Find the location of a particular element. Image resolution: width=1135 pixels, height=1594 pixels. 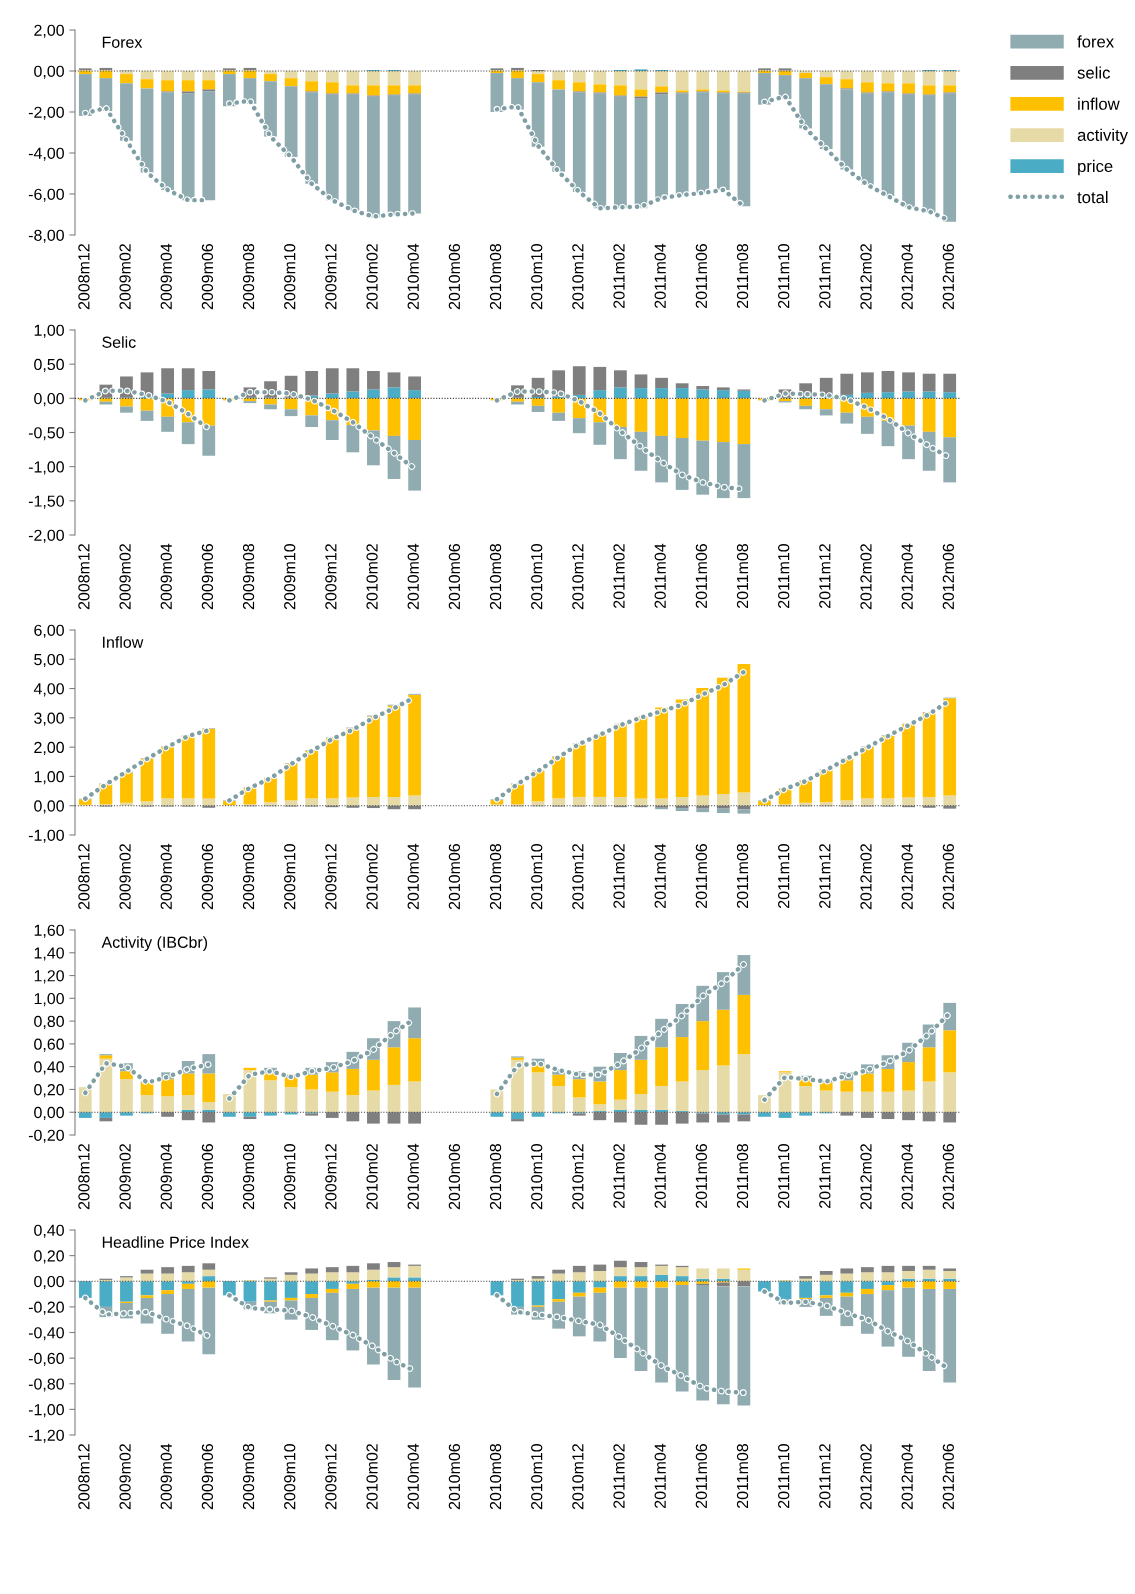

y-tick-label: -1,20 is located at coordinates (46, 1436).